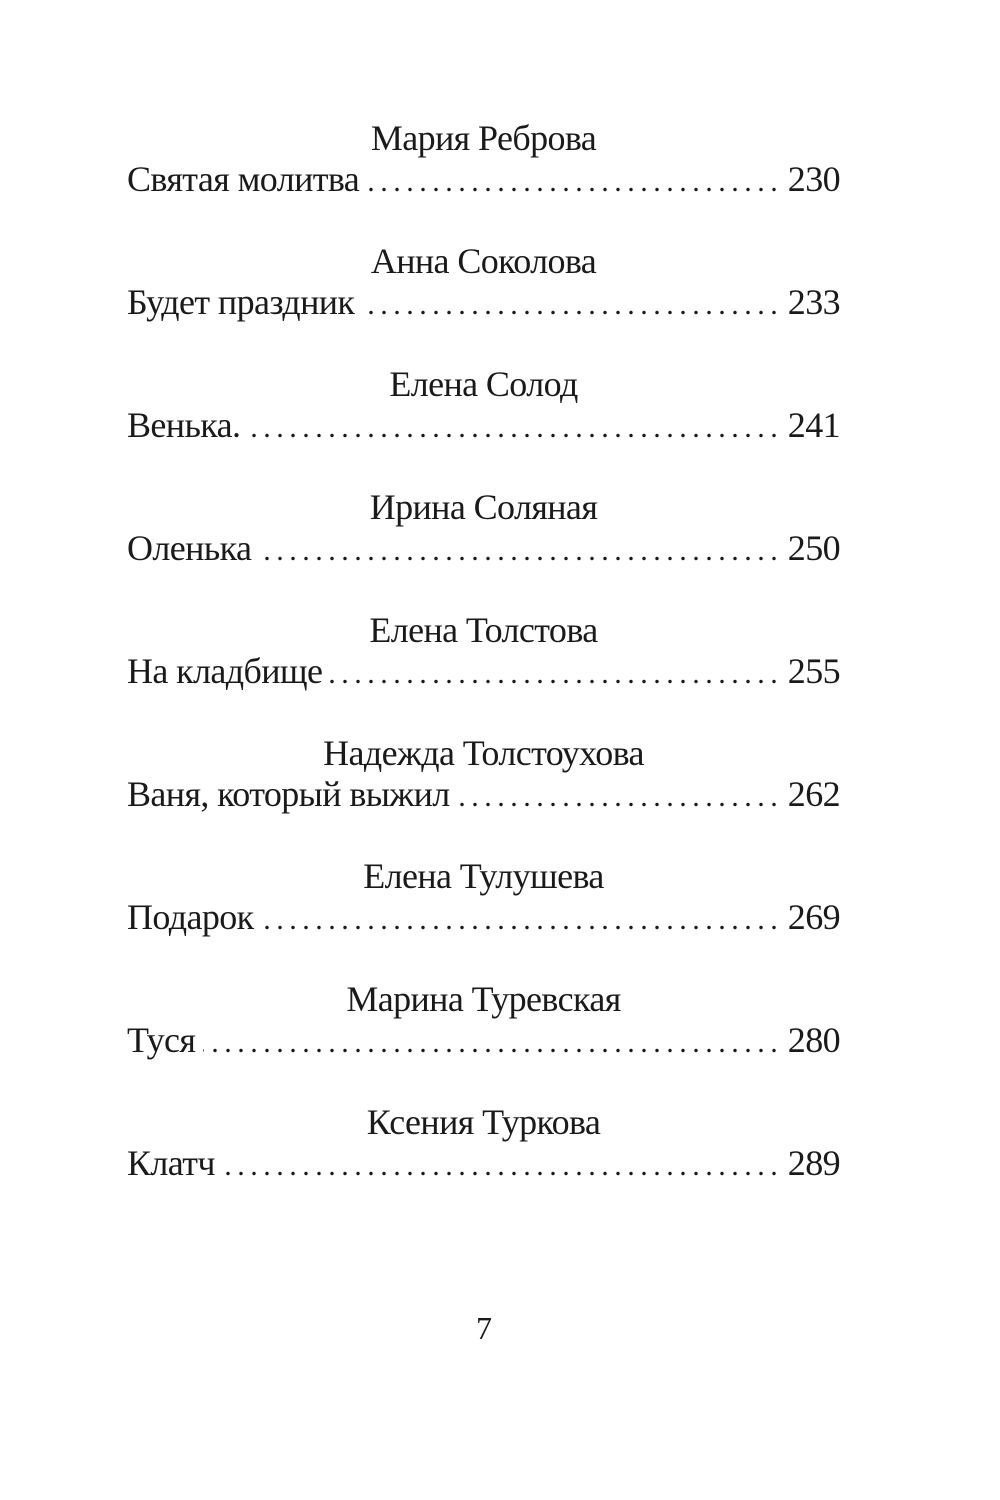 The width and height of the screenshot is (1000, 1500). What do you see at coordinates (814, 179) in the screenshot?
I see `page-ref: 230` at bounding box center [814, 179].